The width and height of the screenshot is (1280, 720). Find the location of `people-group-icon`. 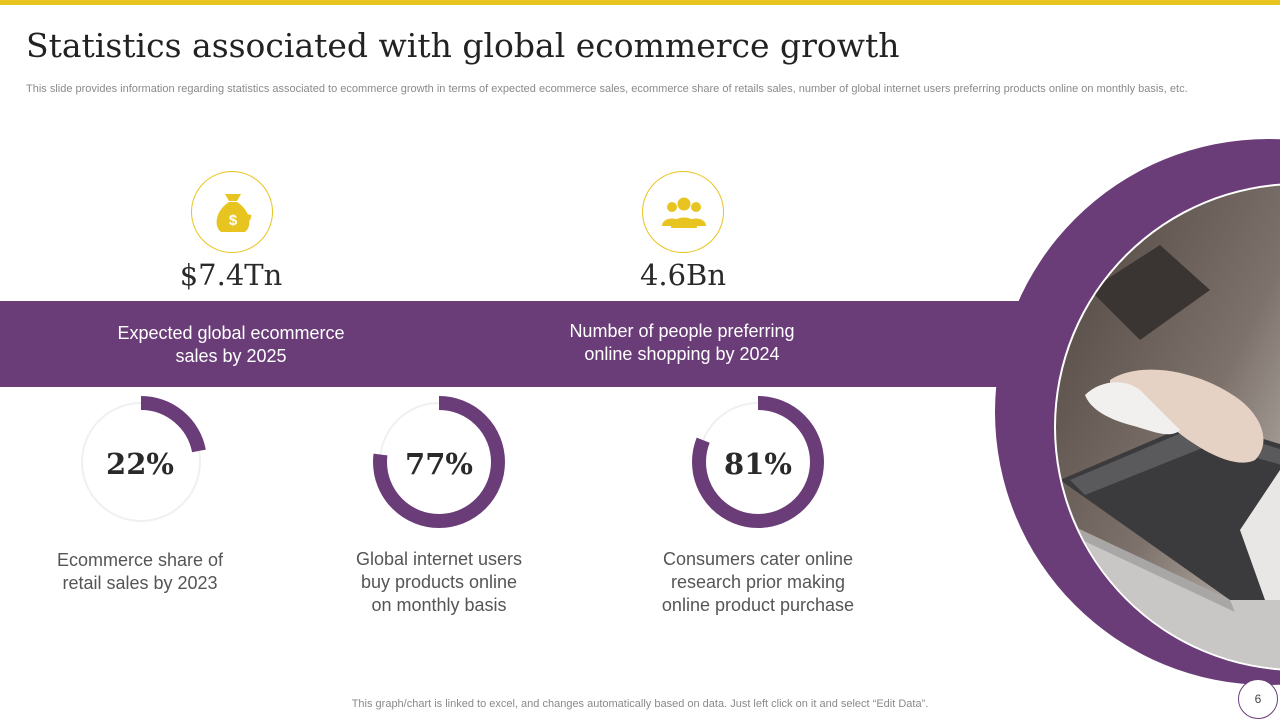

people-group-icon is located at coordinates (683, 212).